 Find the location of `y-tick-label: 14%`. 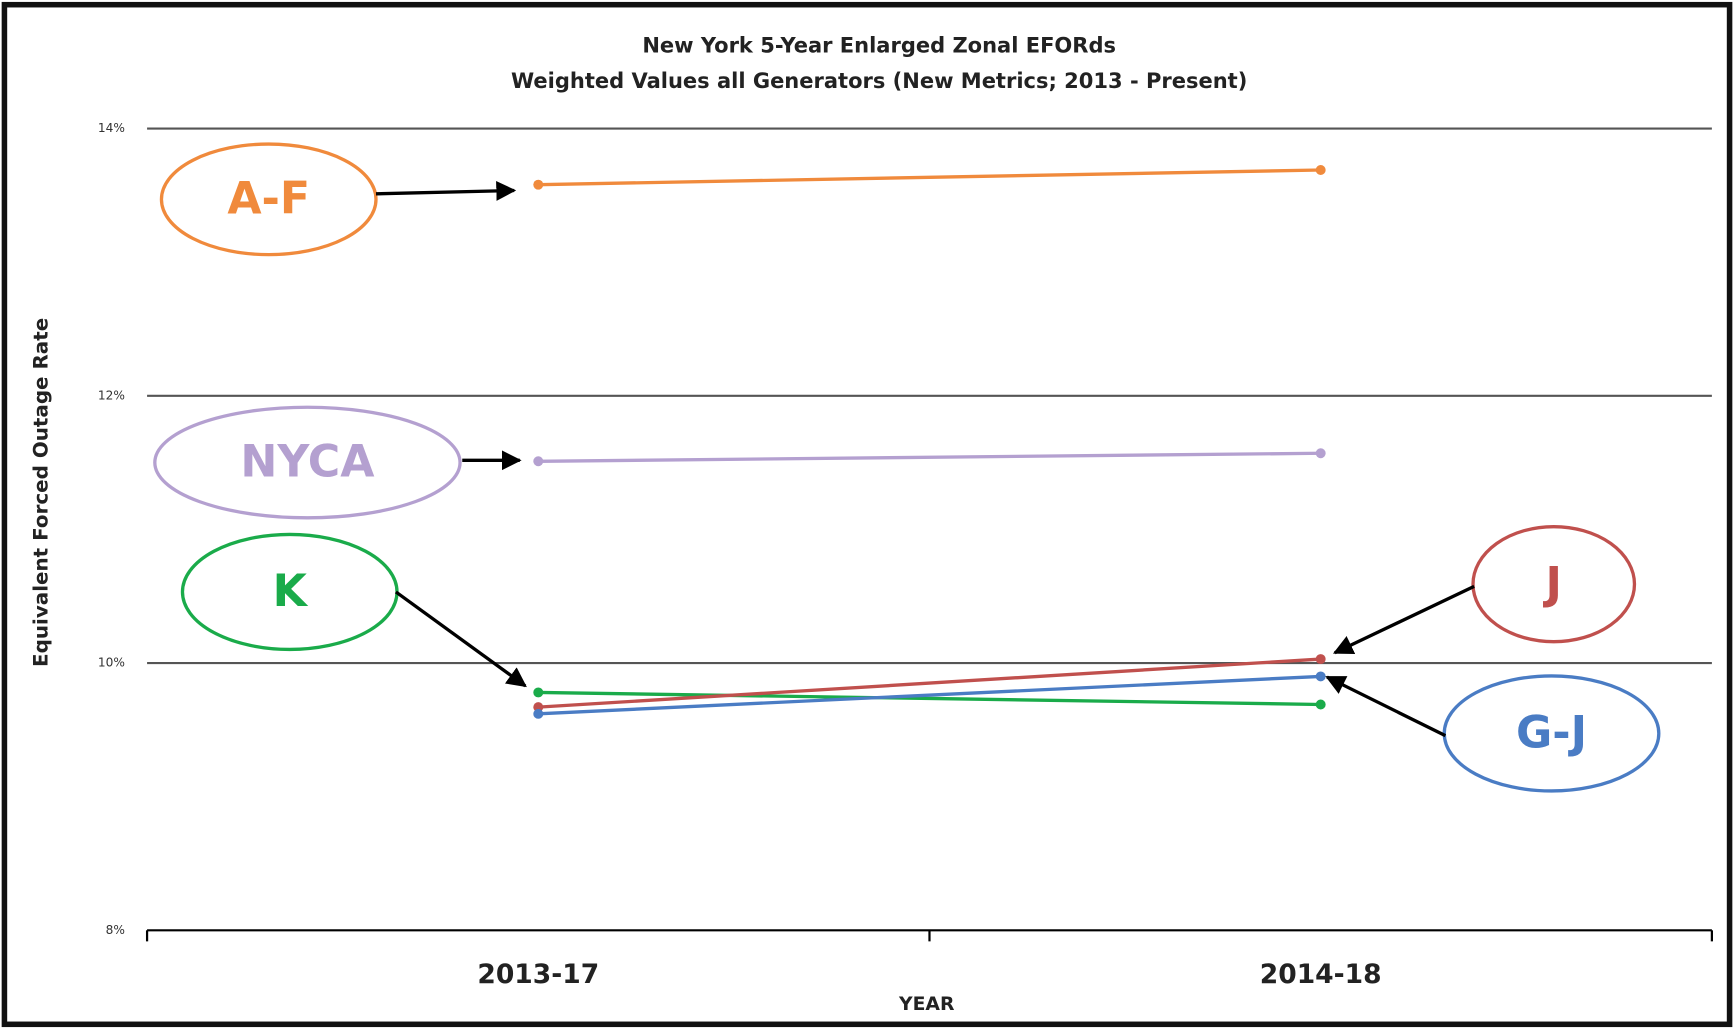

y-tick-label: 14% is located at coordinates (111, 128).